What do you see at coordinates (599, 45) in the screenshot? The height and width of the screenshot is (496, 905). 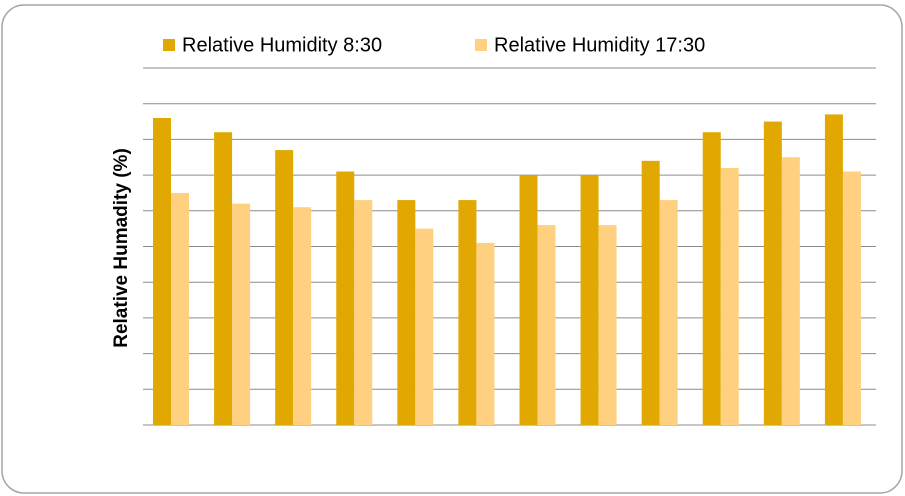 I see `legend-label: Relative Humidity 17:30` at bounding box center [599, 45].